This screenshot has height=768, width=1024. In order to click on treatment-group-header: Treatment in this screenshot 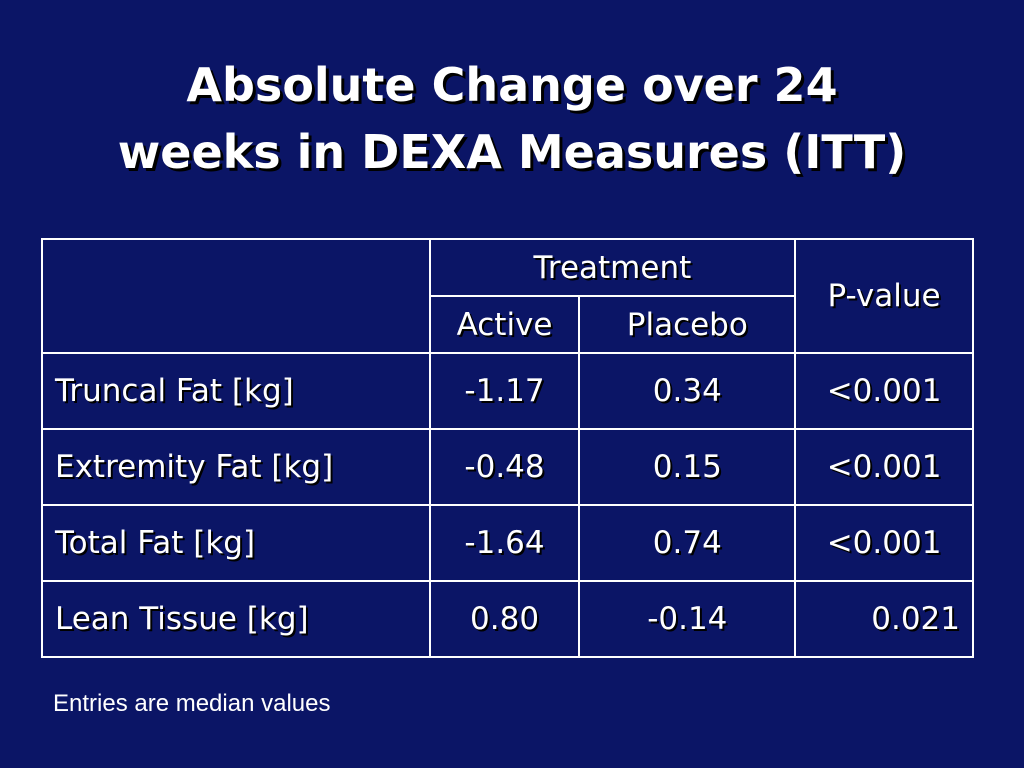, I will do `click(612, 267)`.